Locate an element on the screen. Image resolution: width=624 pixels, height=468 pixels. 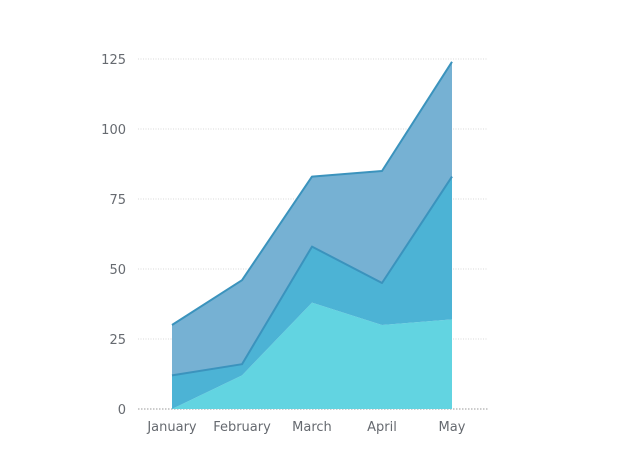
x-tick-label: May is located at coordinates (452, 427).